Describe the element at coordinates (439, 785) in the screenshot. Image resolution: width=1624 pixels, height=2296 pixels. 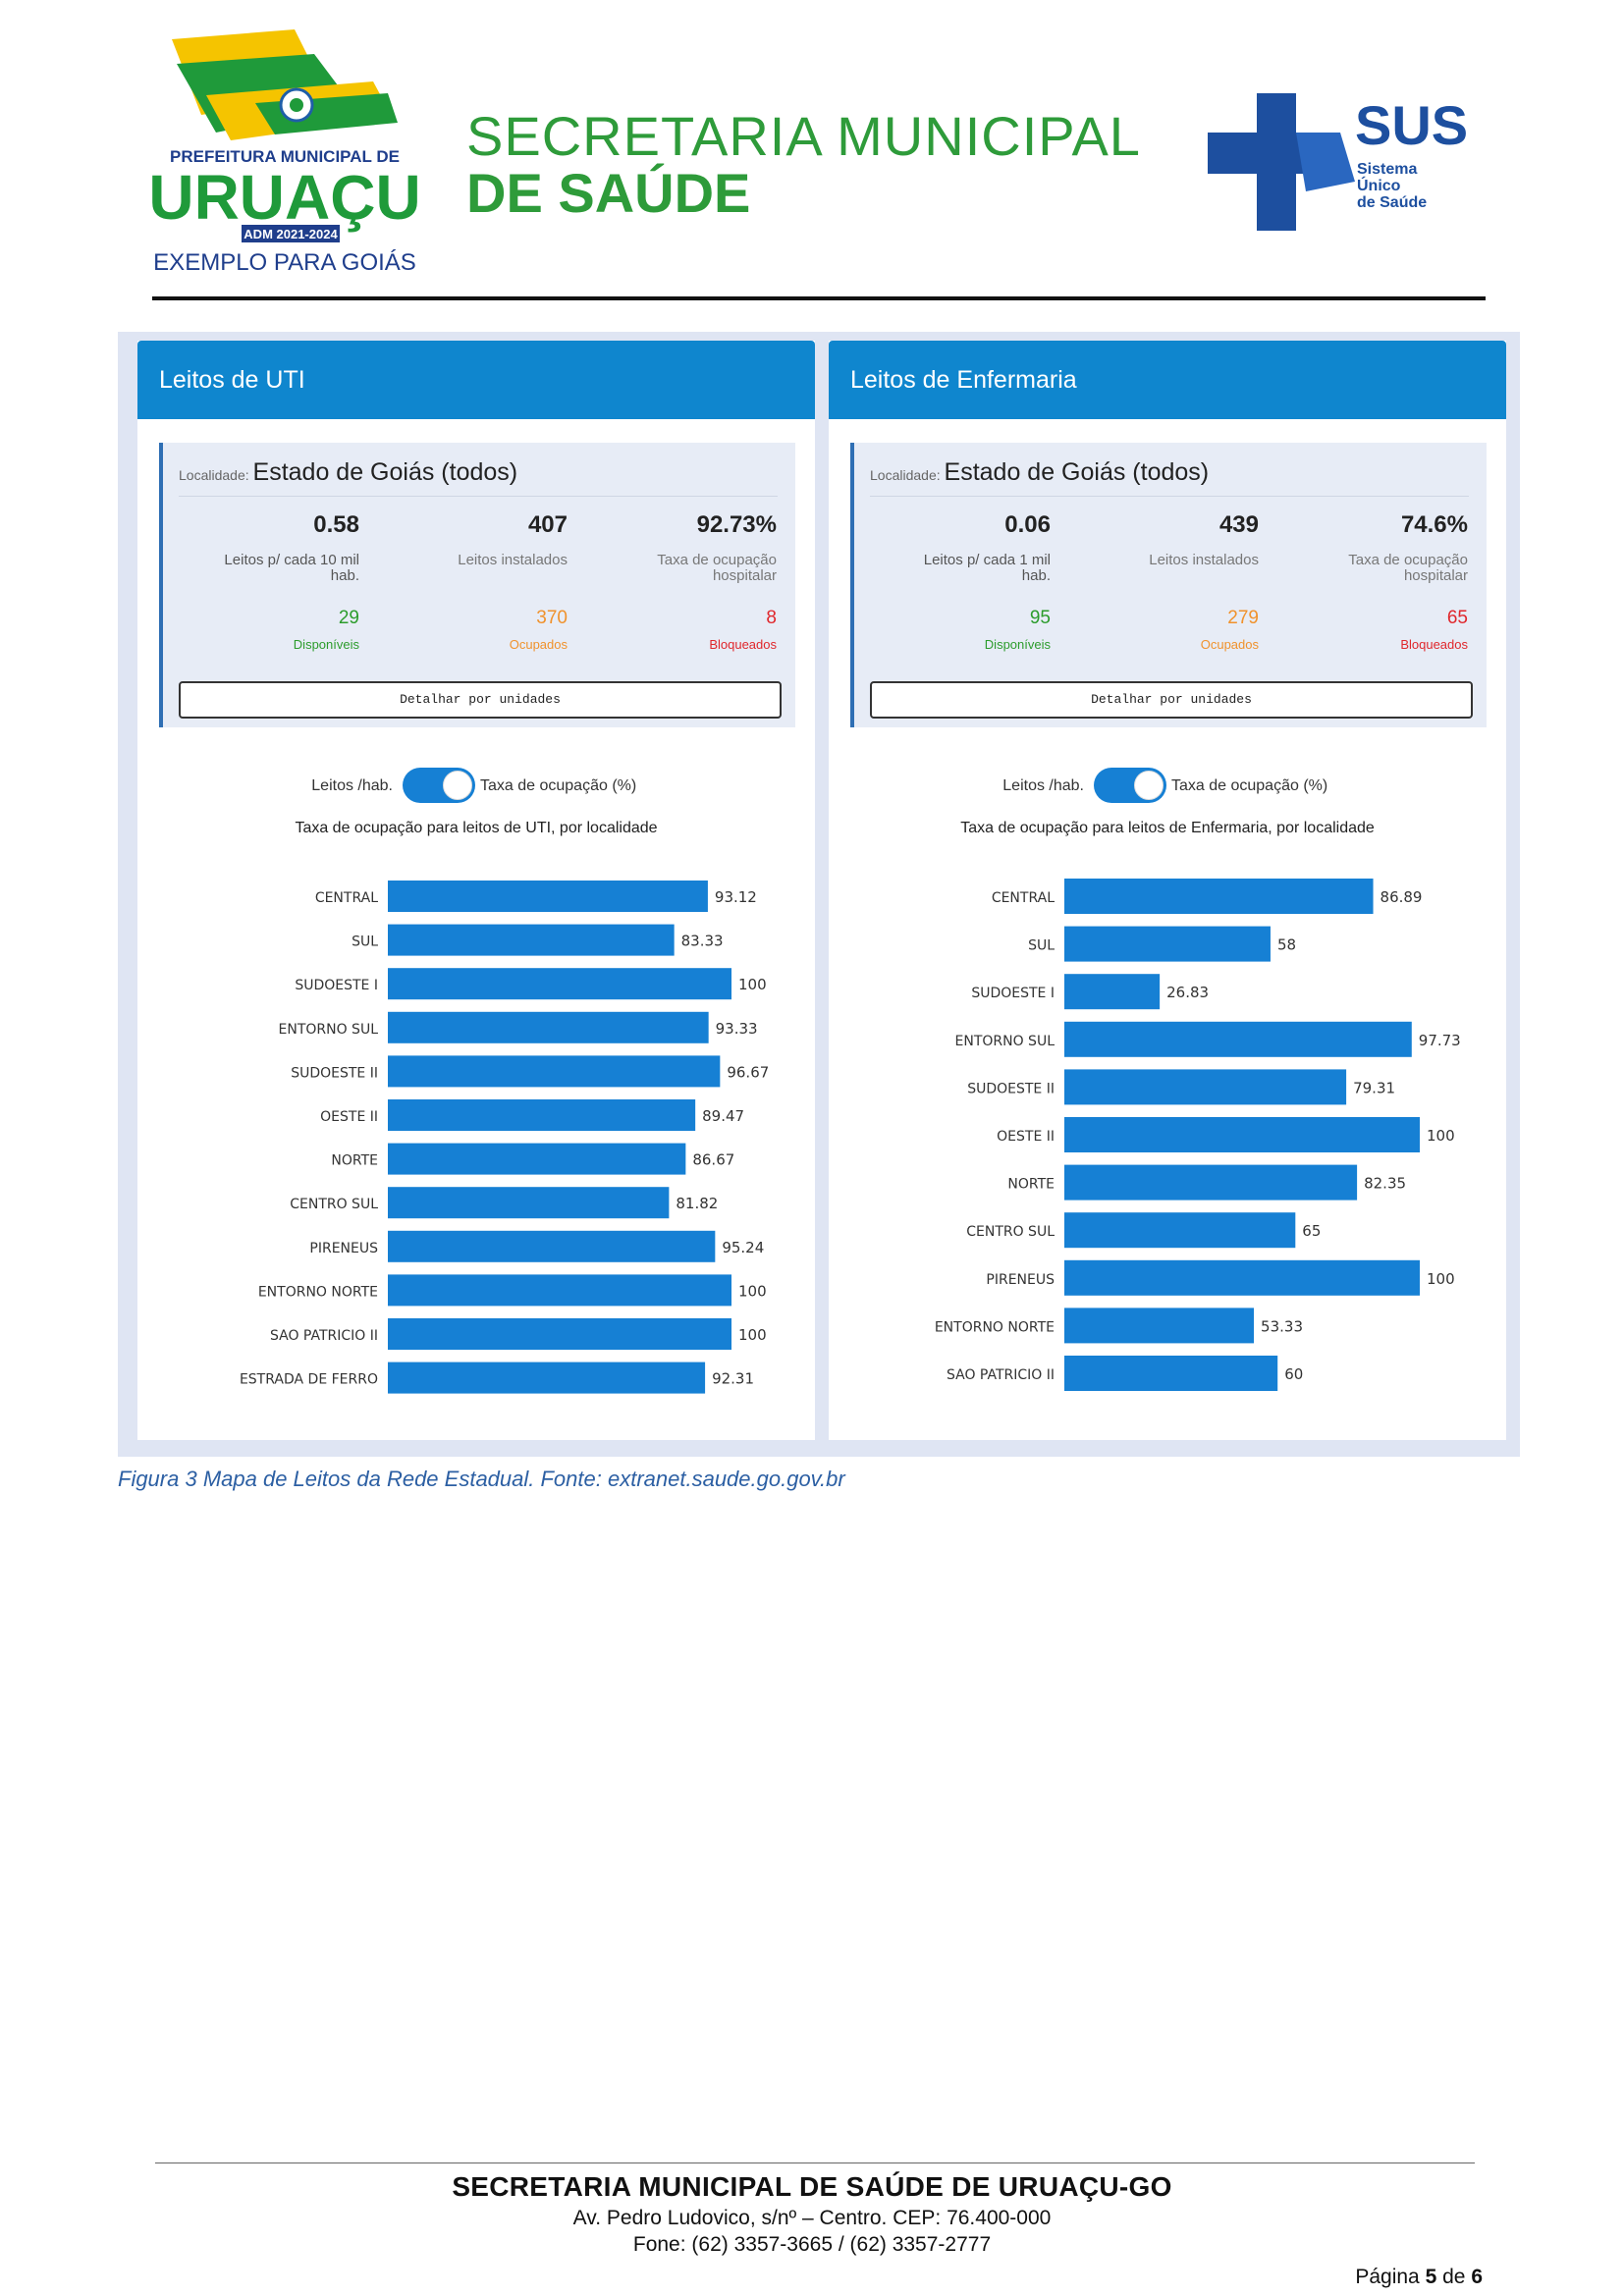
I see `uti-metric-toggle` at that location.